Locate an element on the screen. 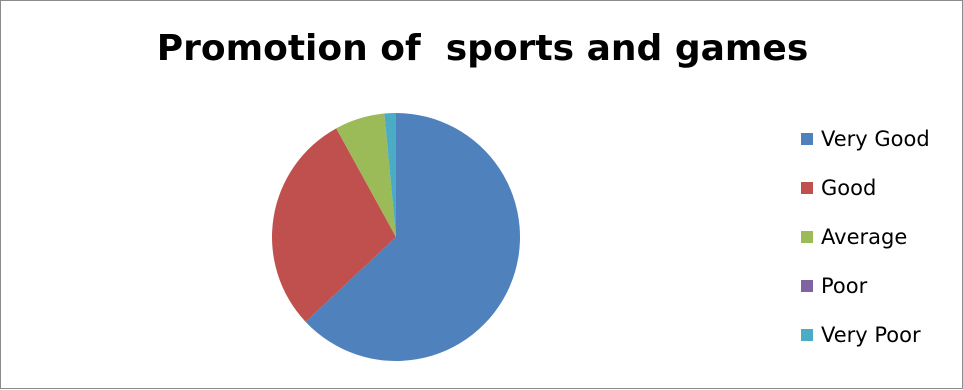 The image size is (963, 390). legend-swatch-poor is located at coordinates (807, 286).